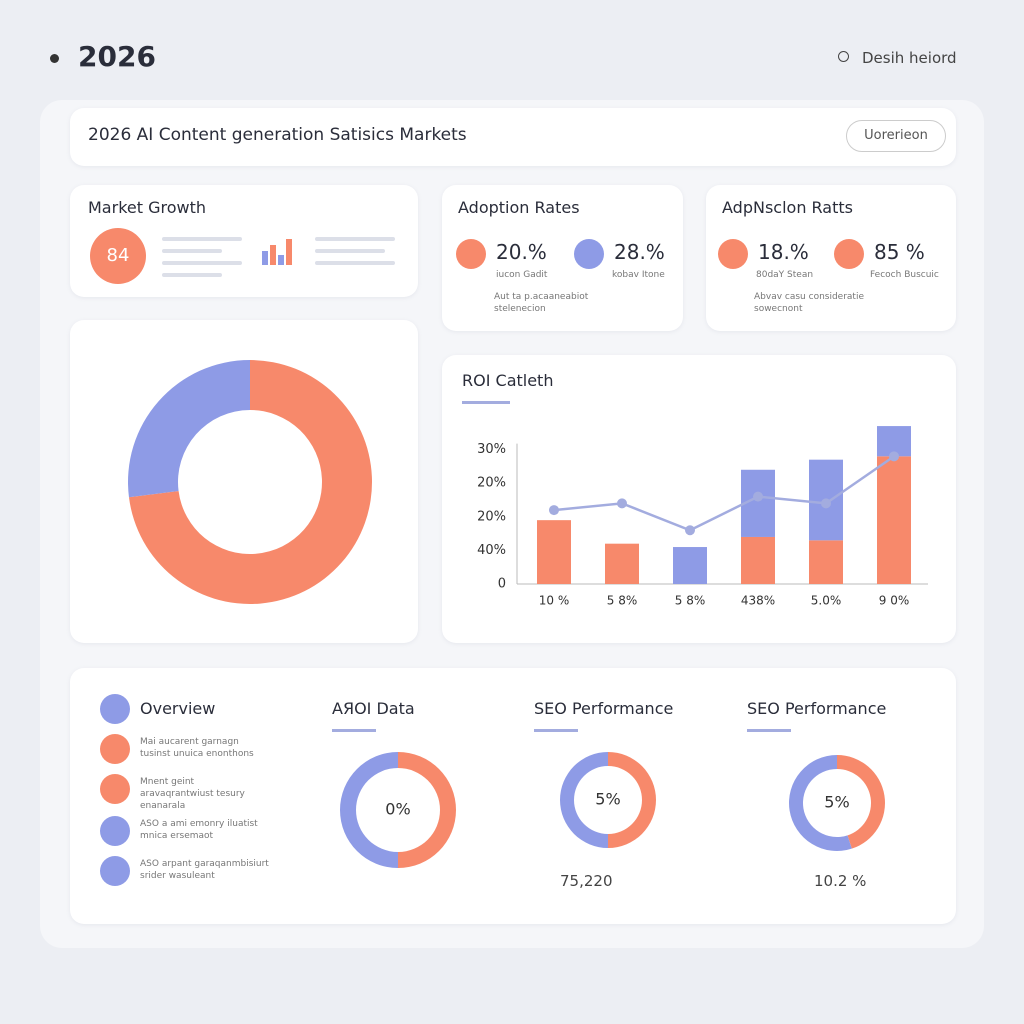 The image size is (1024, 1024). What do you see at coordinates (491, 449) in the screenshot?
I see `y-tick-label: 30%` at bounding box center [491, 449].